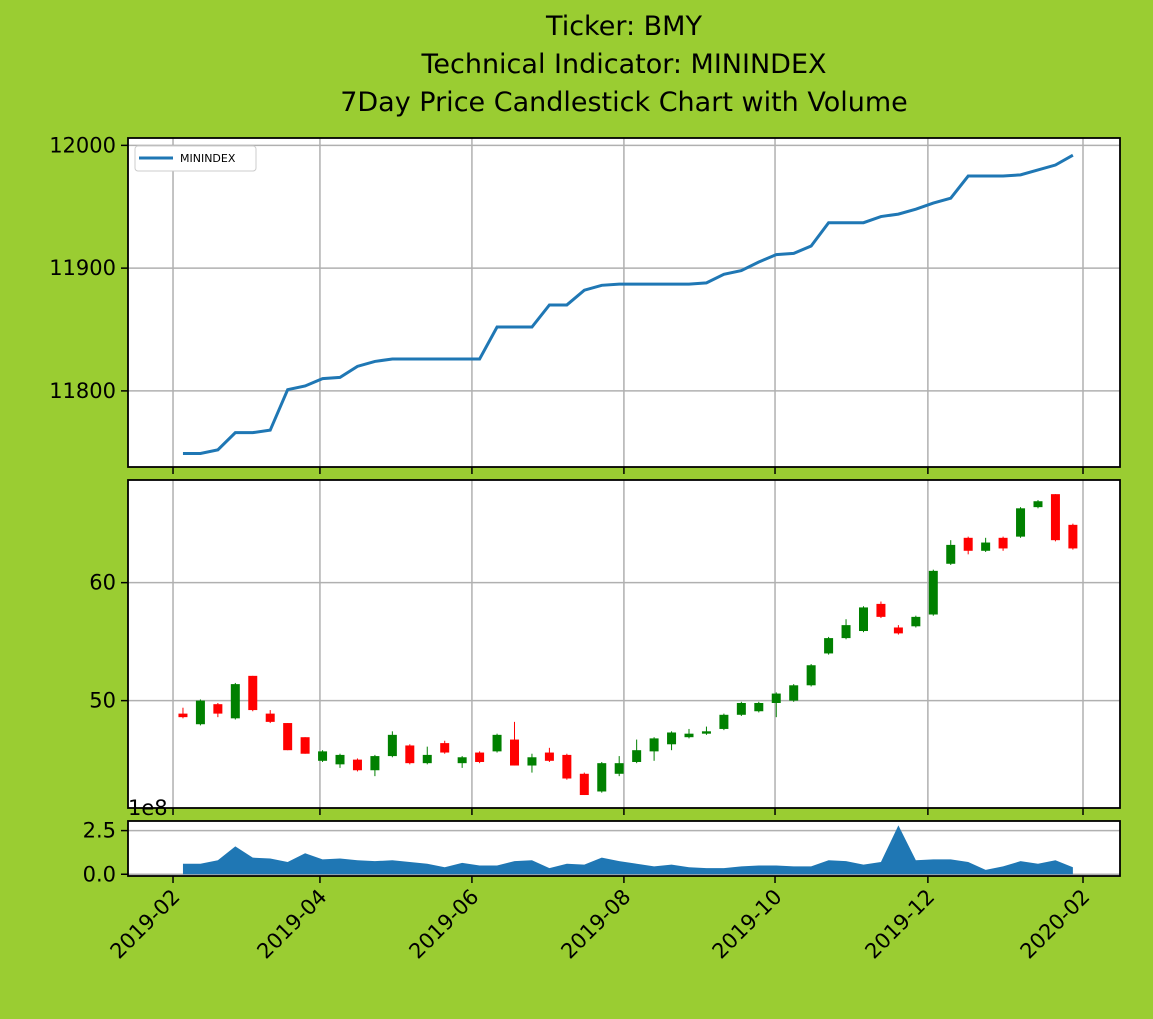  I want to click on legend-label: MININDEX, so click(208, 158).